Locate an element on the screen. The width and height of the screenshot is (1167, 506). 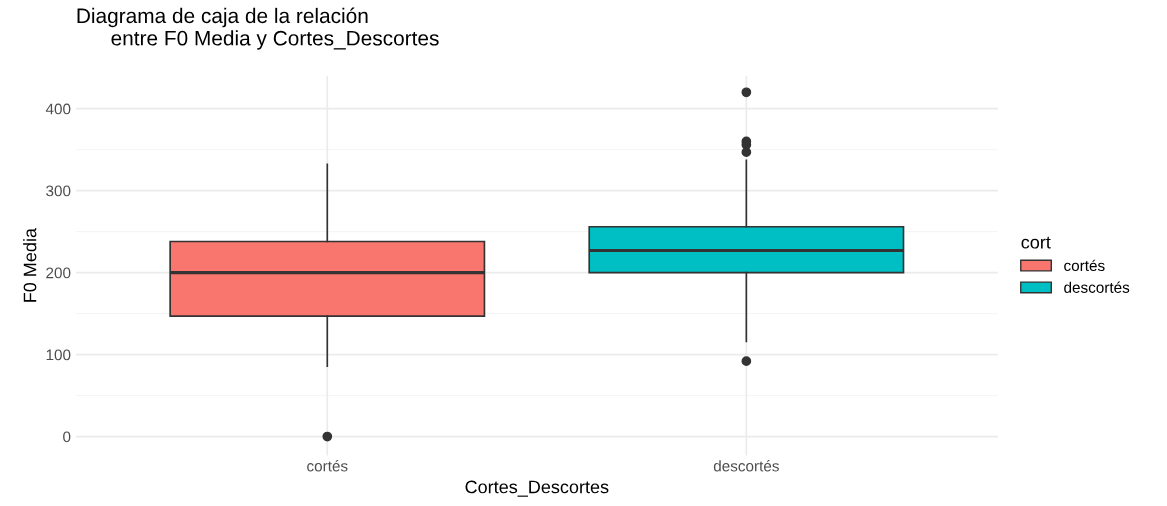
y-tick-label: 200 is located at coordinates (58, 273).